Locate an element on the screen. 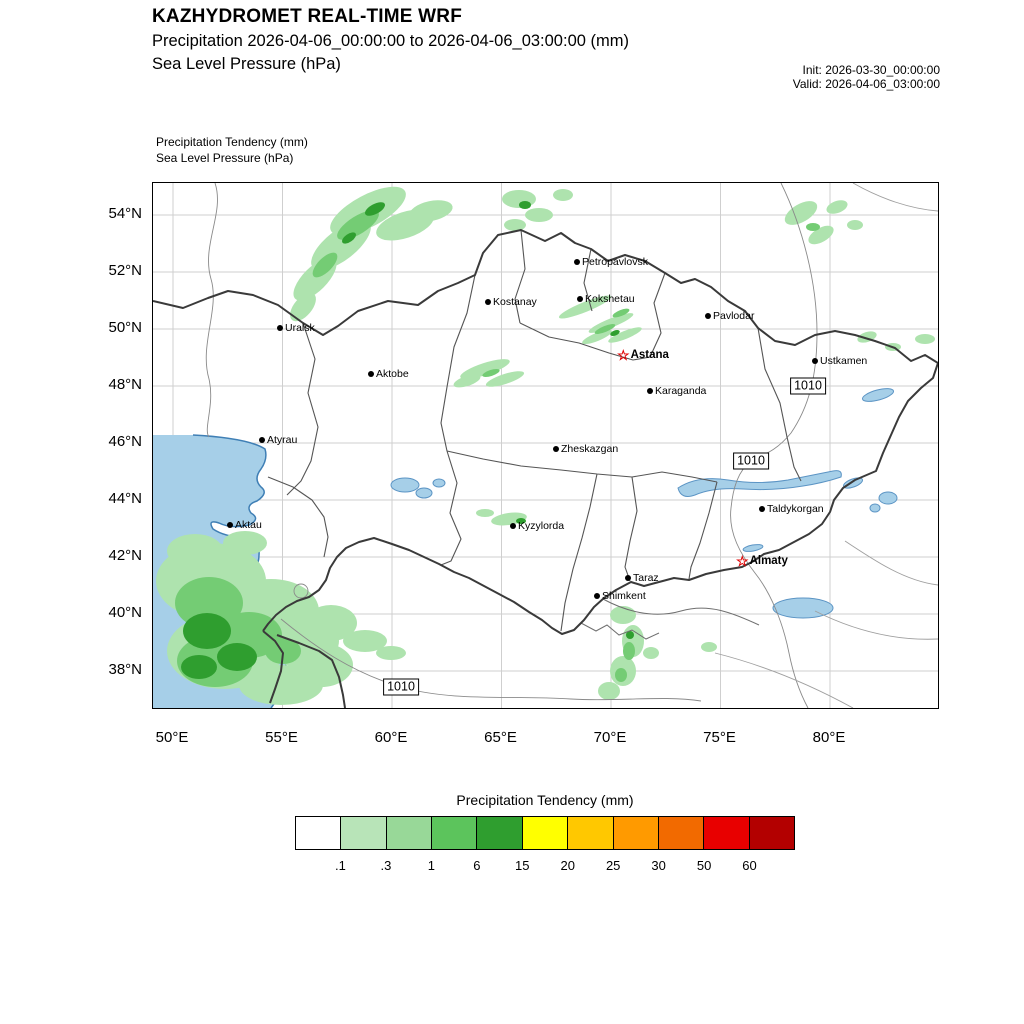 This screenshot has height=1024, width=1024. lake-alakol is located at coordinates (888, 498).